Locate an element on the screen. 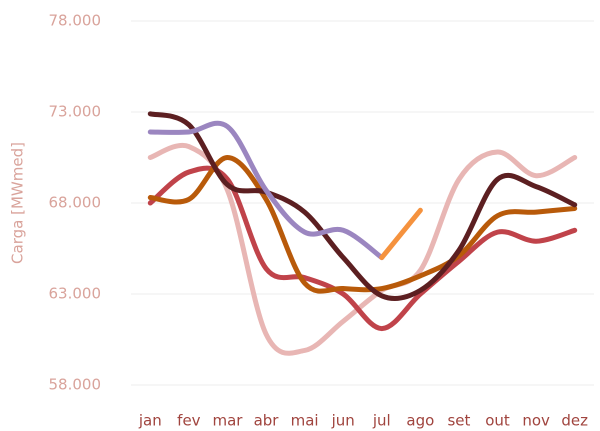 This screenshot has height=431, width=600. x-tick-label: jul is located at coordinates (381, 421).